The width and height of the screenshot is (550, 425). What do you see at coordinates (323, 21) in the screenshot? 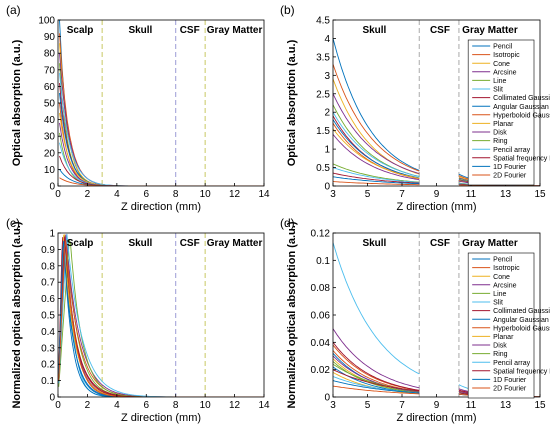
I see `y-tick-label: 4.5` at bounding box center [323, 21].